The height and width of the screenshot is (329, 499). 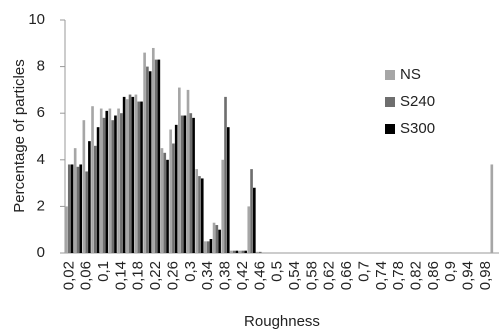 I want to click on x-tick-label: 0,58, so click(x=311, y=275).